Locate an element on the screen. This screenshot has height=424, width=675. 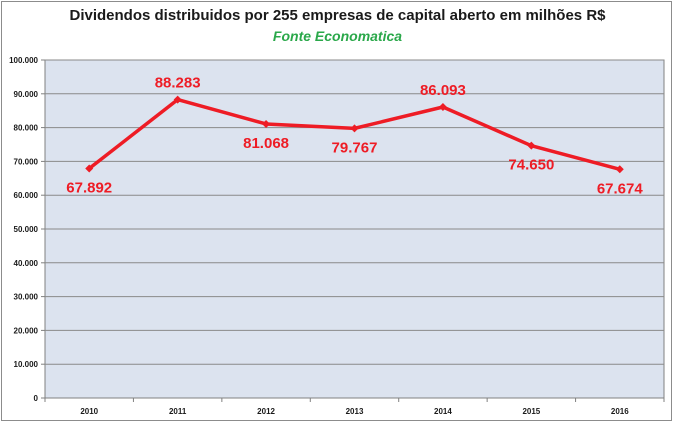
x-tick-label: 2014 is located at coordinates (443, 411).